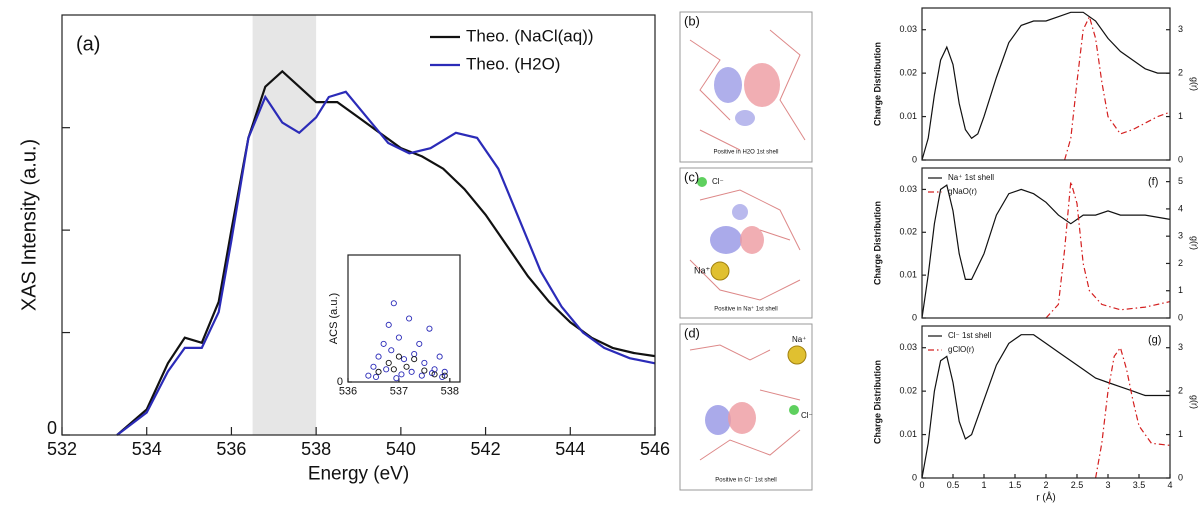 The width and height of the screenshot is (1201, 525). What do you see at coordinates (62, 449) in the screenshot?
I see `x-tick-label: 532` at bounding box center [62, 449].